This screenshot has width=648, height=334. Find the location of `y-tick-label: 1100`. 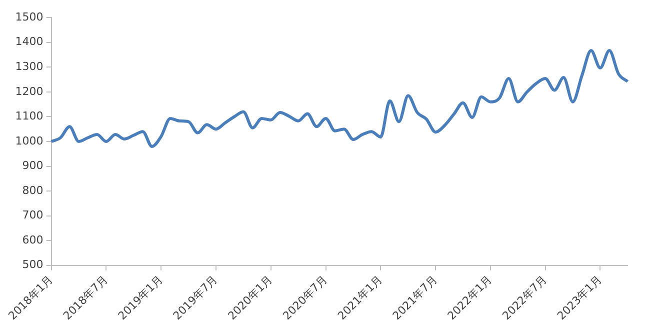

y-tick-label: 1100 is located at coordinates (29, 116).